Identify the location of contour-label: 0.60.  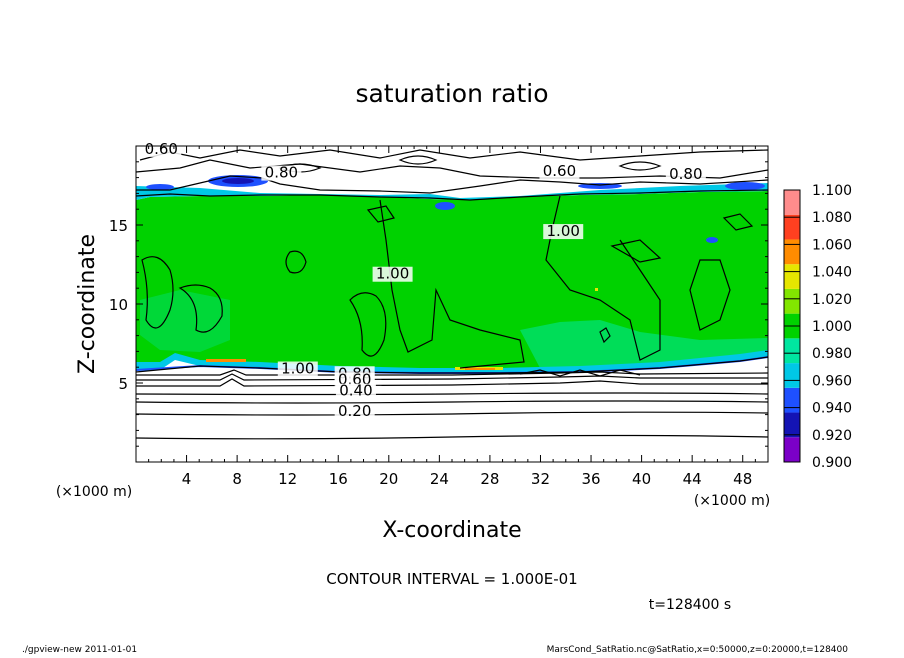
(559, 171).